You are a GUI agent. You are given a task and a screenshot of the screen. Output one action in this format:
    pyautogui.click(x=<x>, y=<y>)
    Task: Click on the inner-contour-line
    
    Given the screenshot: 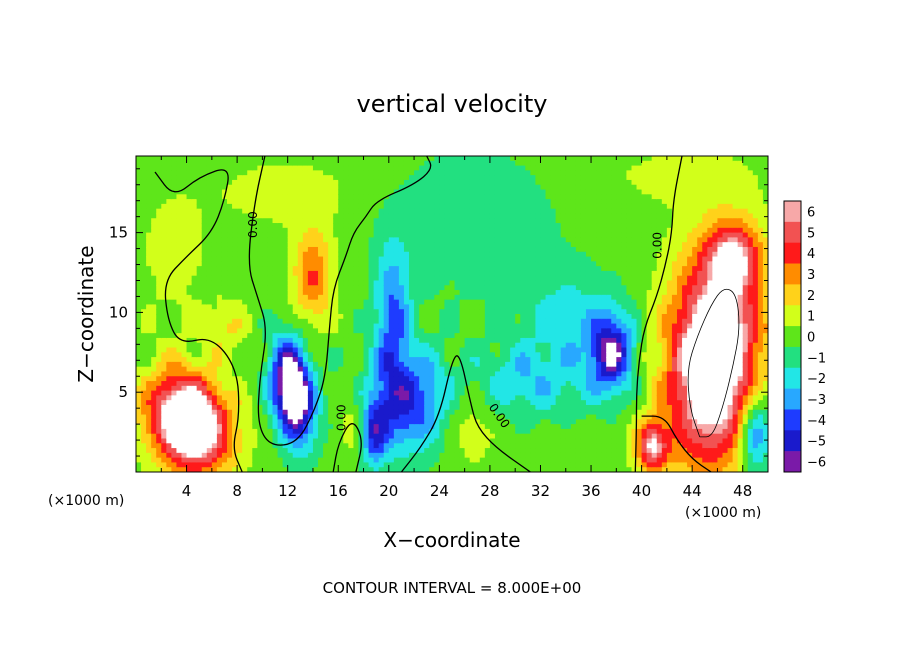 What is the action you would take?
    pyautogui.click(x=713, y=363)
    